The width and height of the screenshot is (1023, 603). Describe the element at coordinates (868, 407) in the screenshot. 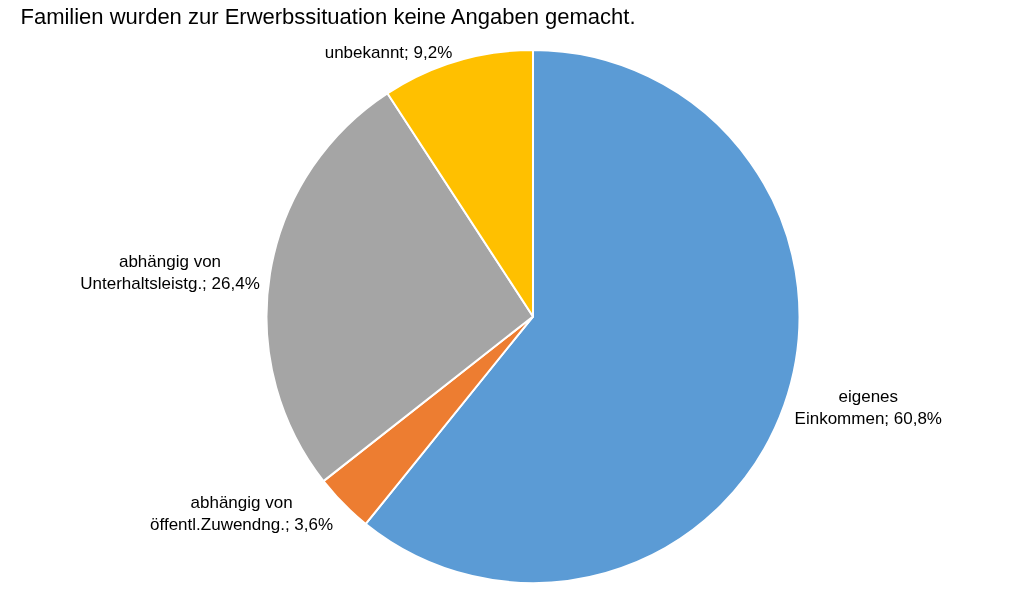

I see `slice-label: eigenes Einkommen; 60,8%` at that location.